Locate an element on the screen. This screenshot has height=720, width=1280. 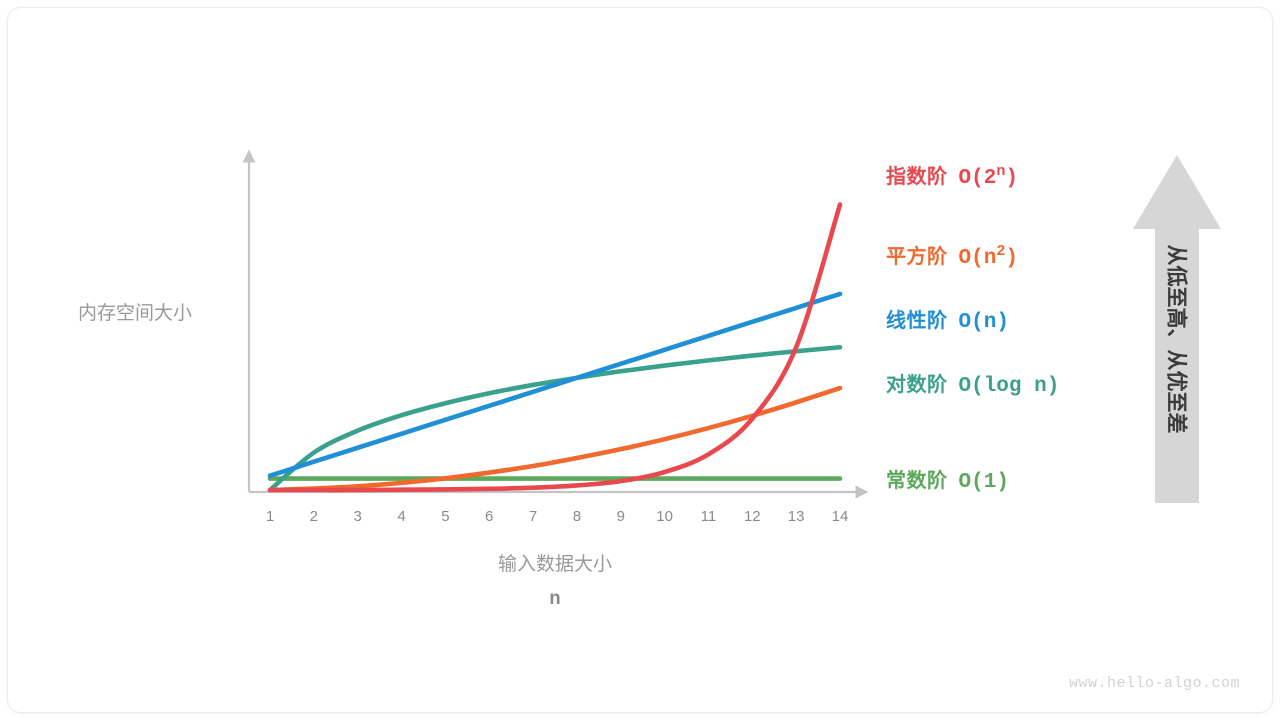
legend-bigo-linear: O(n) is located at coordinates (983, 322).